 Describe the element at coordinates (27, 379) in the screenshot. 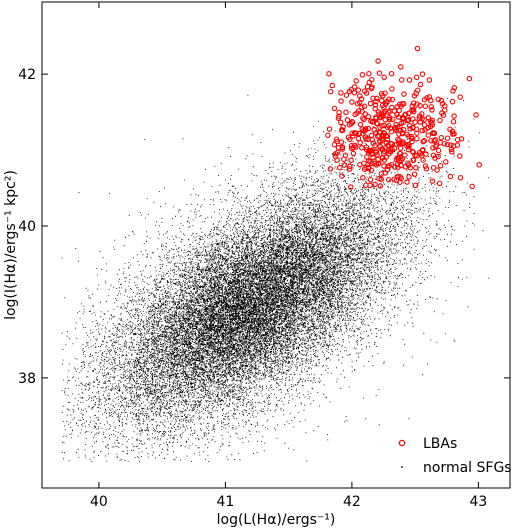

I see `y-tick-label: 38` at that location.